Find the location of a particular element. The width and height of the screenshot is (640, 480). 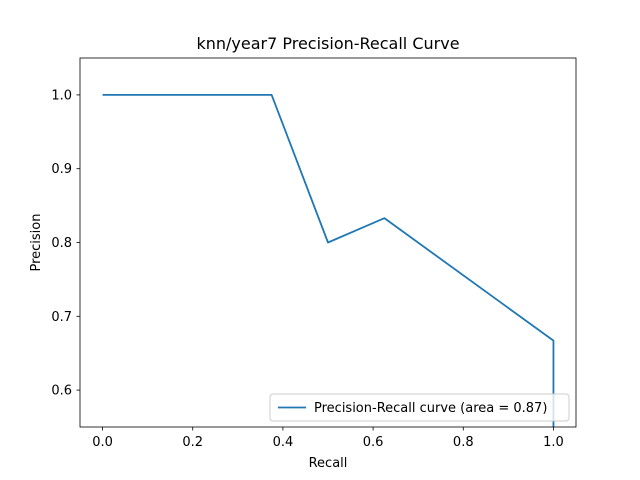

legend: Precision-Recall curve (area = 0.87) is located at coordinates (419, 407).